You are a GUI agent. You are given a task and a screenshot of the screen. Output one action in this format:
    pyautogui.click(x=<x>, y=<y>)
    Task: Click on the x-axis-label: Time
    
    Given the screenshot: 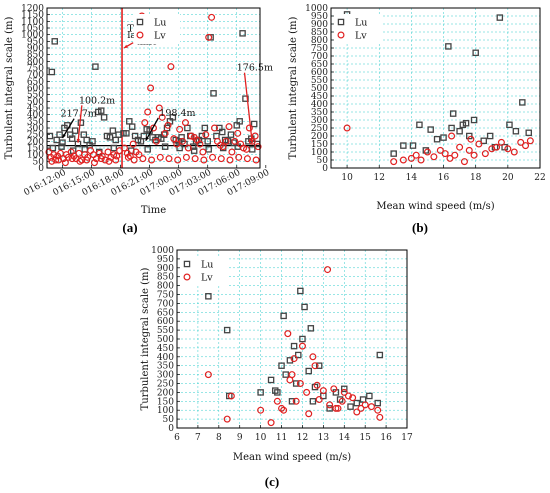 What is the action you would take?
    pyautogui.click(x=153, y=210)
    